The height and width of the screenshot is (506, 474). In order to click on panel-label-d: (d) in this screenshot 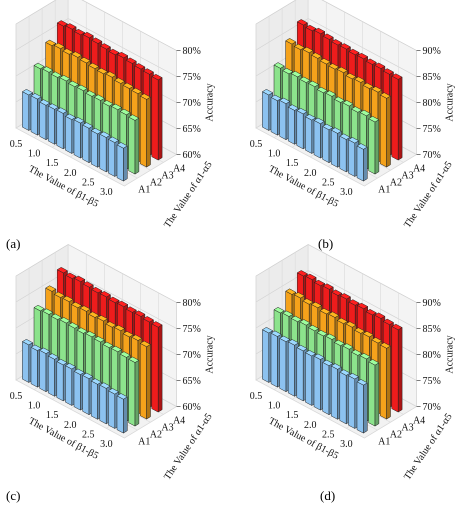, I will do `click(328, 495)`.